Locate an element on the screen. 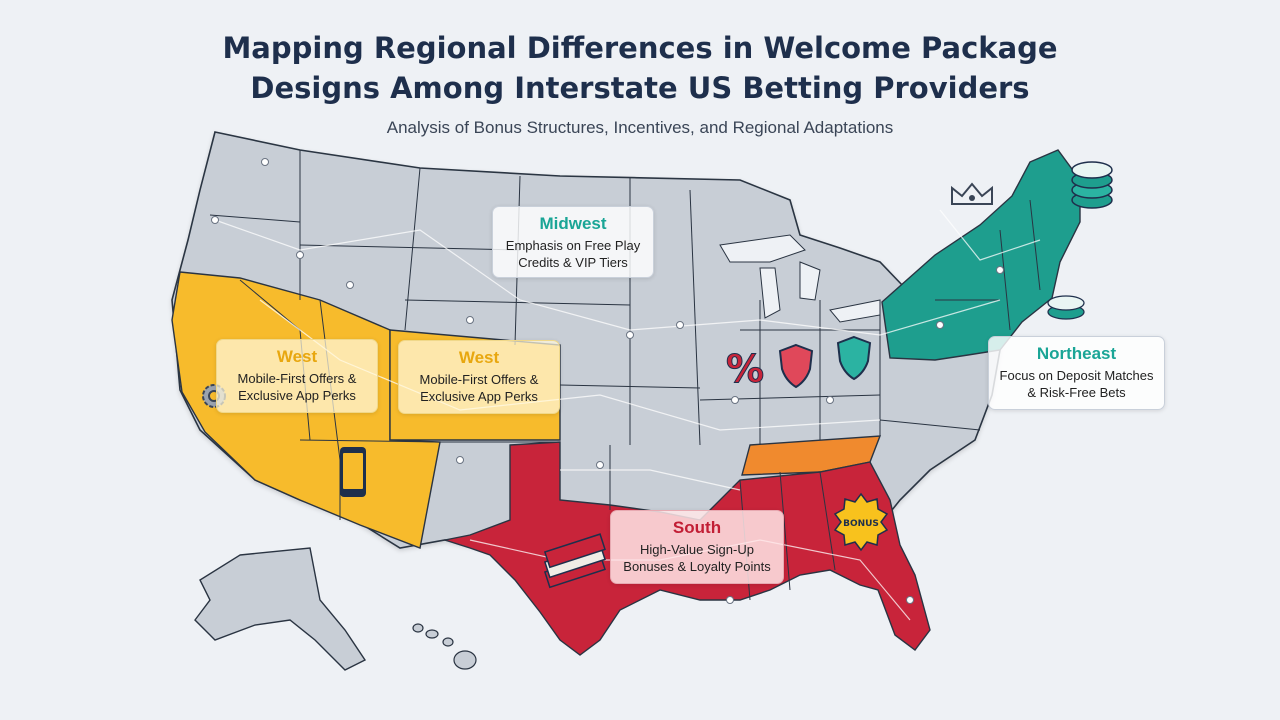 The width and height of the screenshot is (1280, 720). callout-northeast-title: Northeast is located at coordinates (1076, 353).